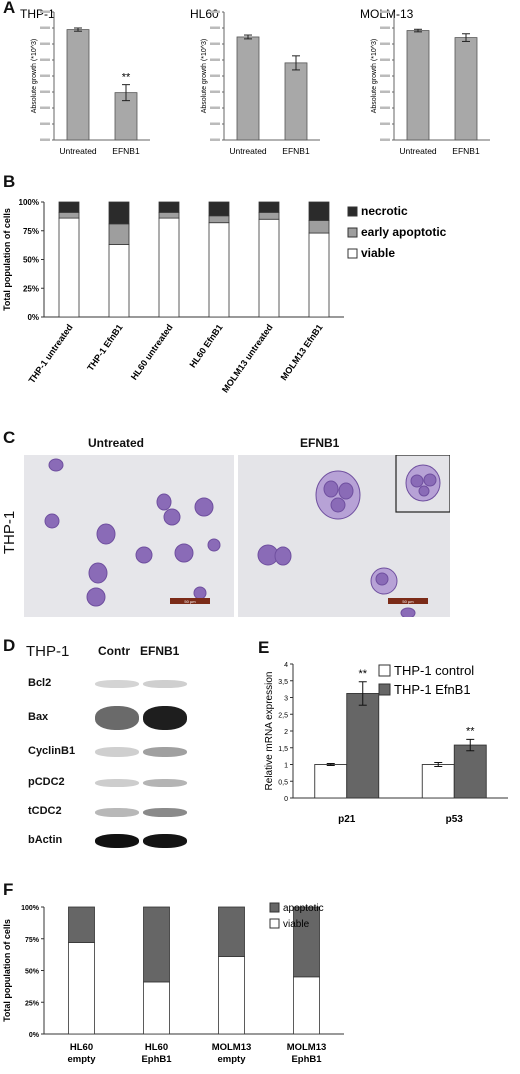 The width and height of the screenshot is (520, 1074). Describe the element at coordinates (434, 670) in the screenshot. I see `legend-label: THP-1 control` at that location.